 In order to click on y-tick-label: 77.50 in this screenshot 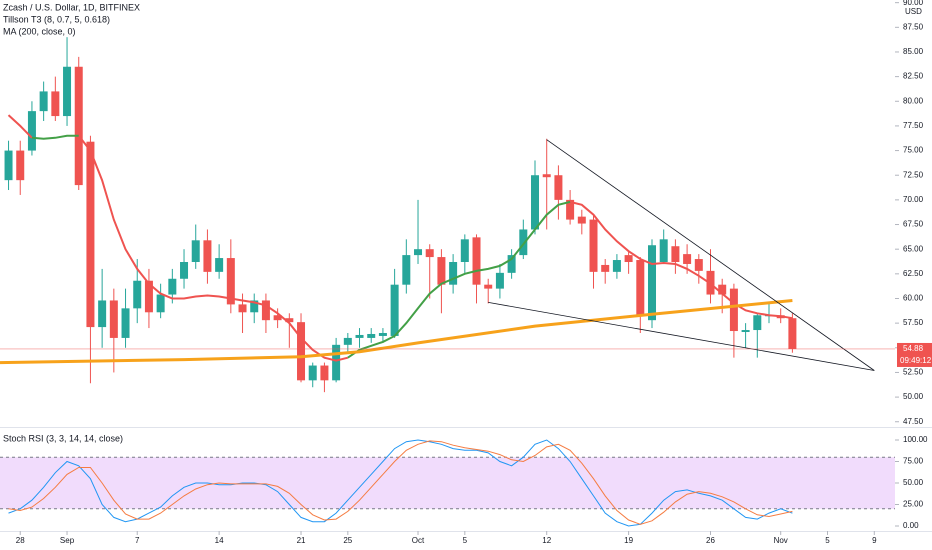, I will do `click(913, 125)`.